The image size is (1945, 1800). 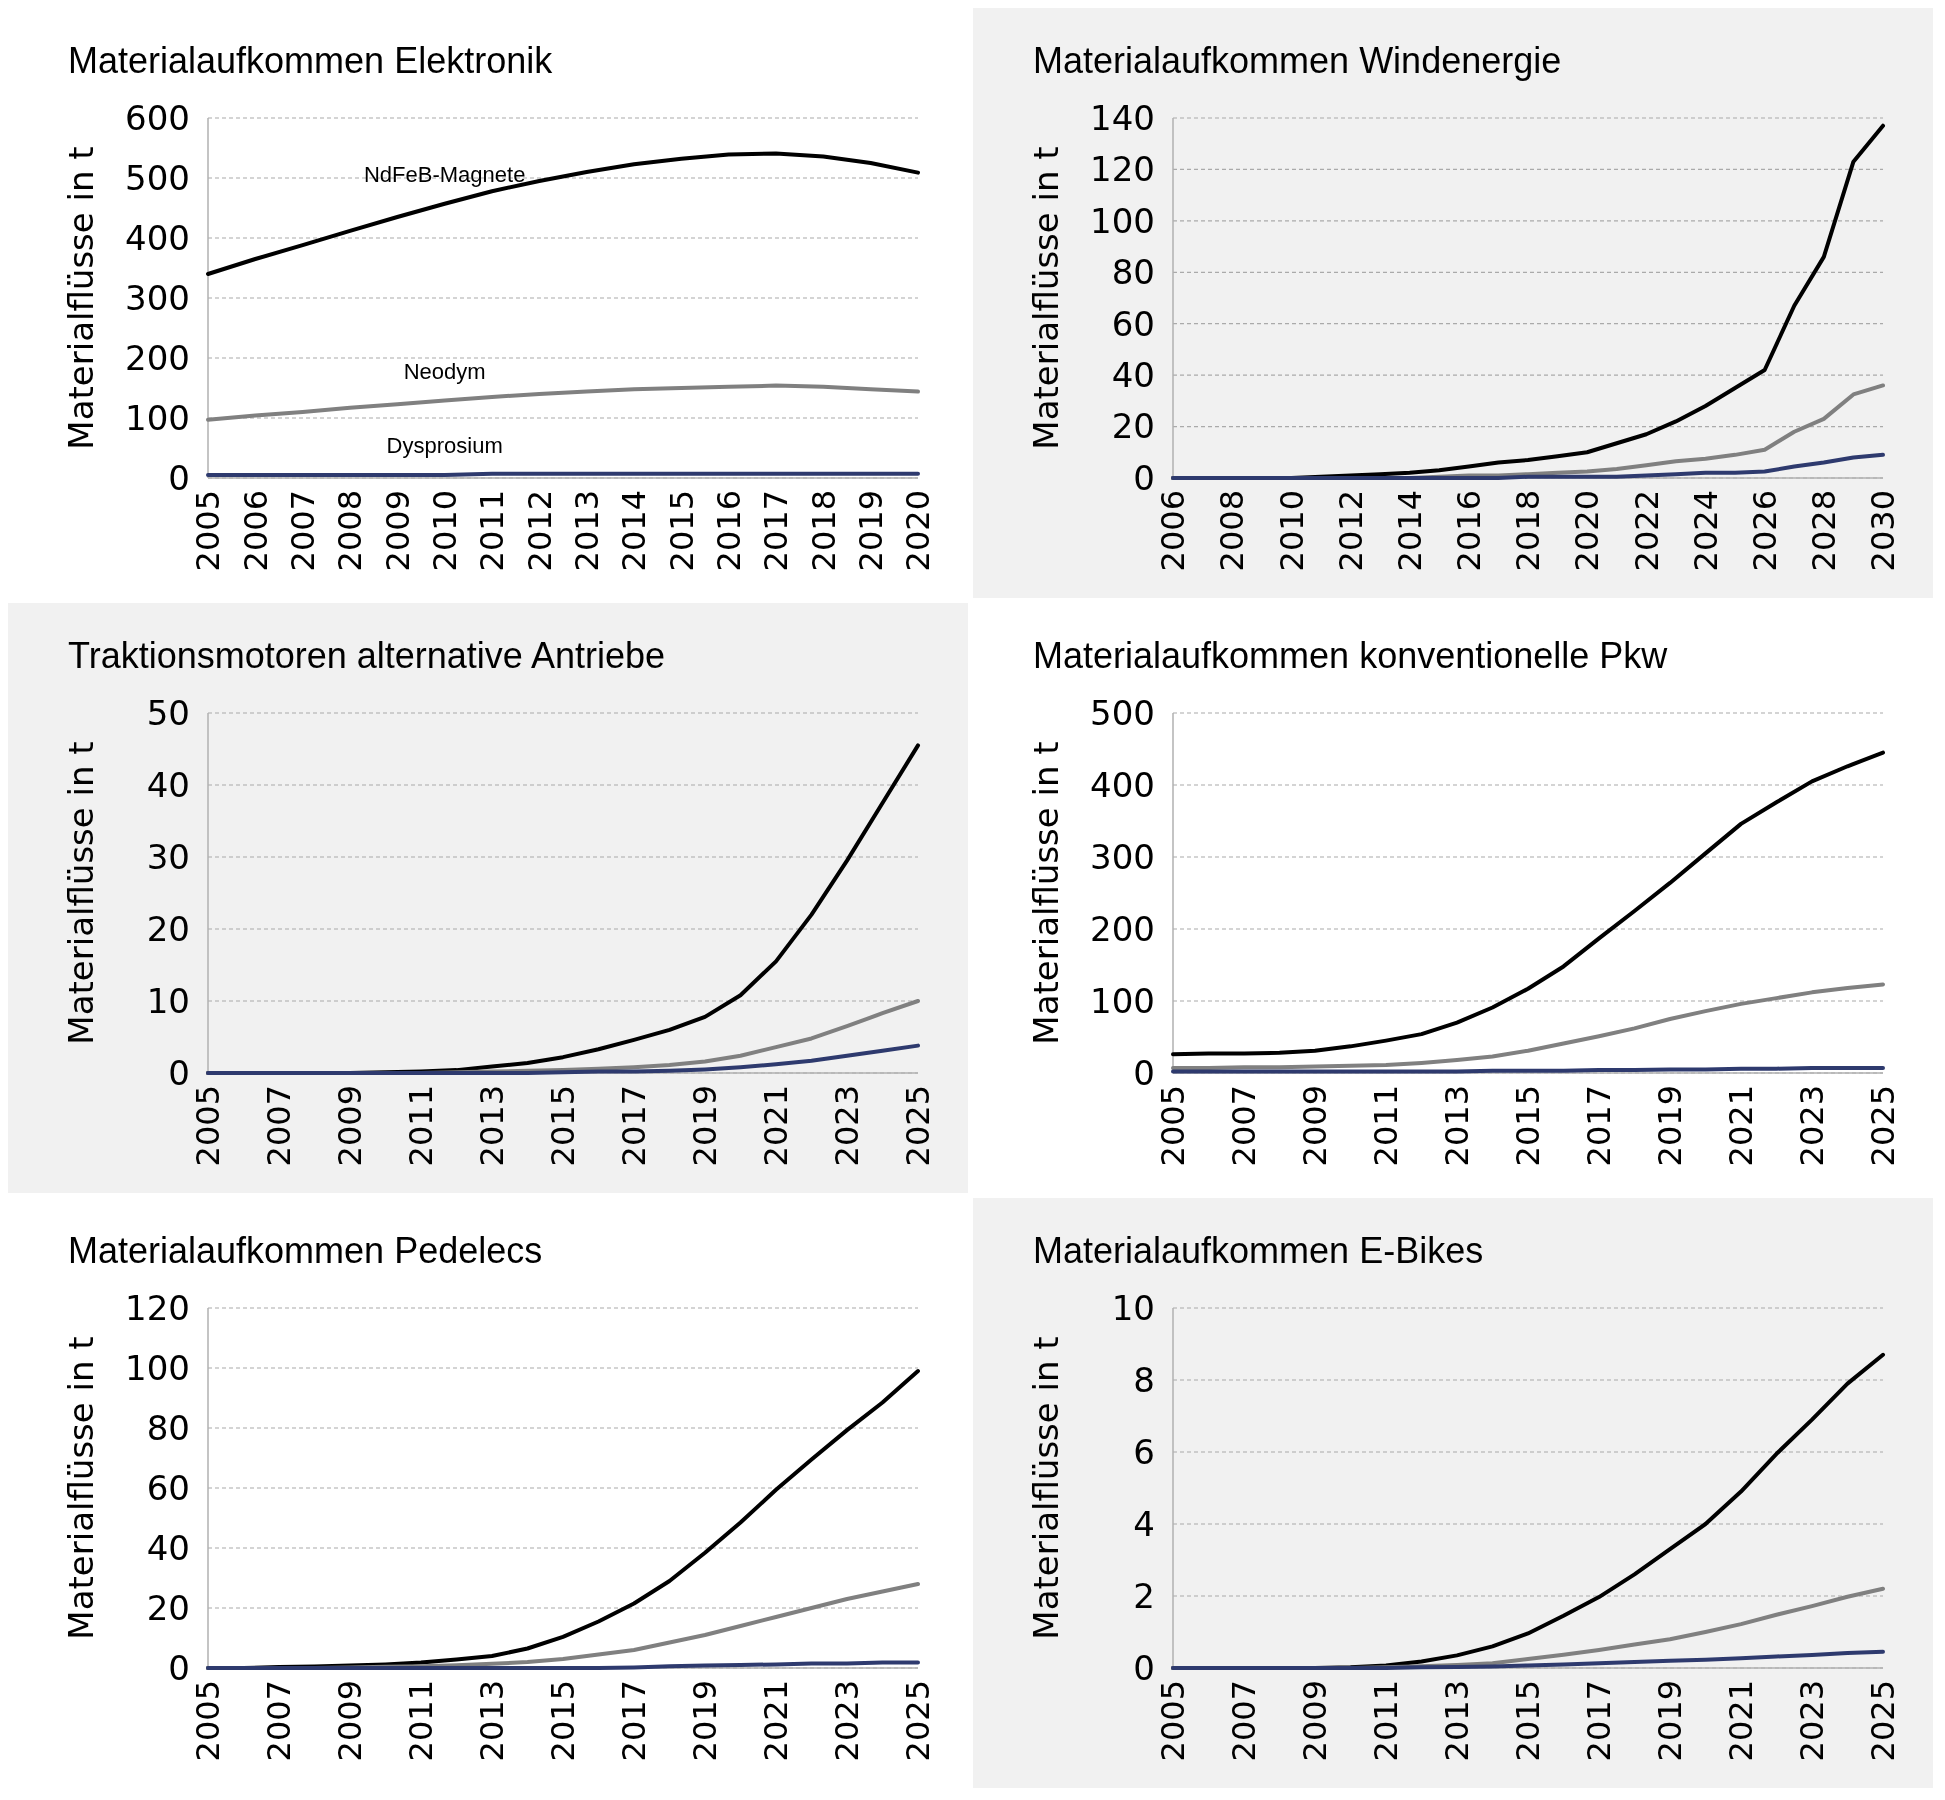 What do you see at coordinates (350, 531) in the screenshot?
I see `x-tick-label: 2008` at bounding box center [350, 531].